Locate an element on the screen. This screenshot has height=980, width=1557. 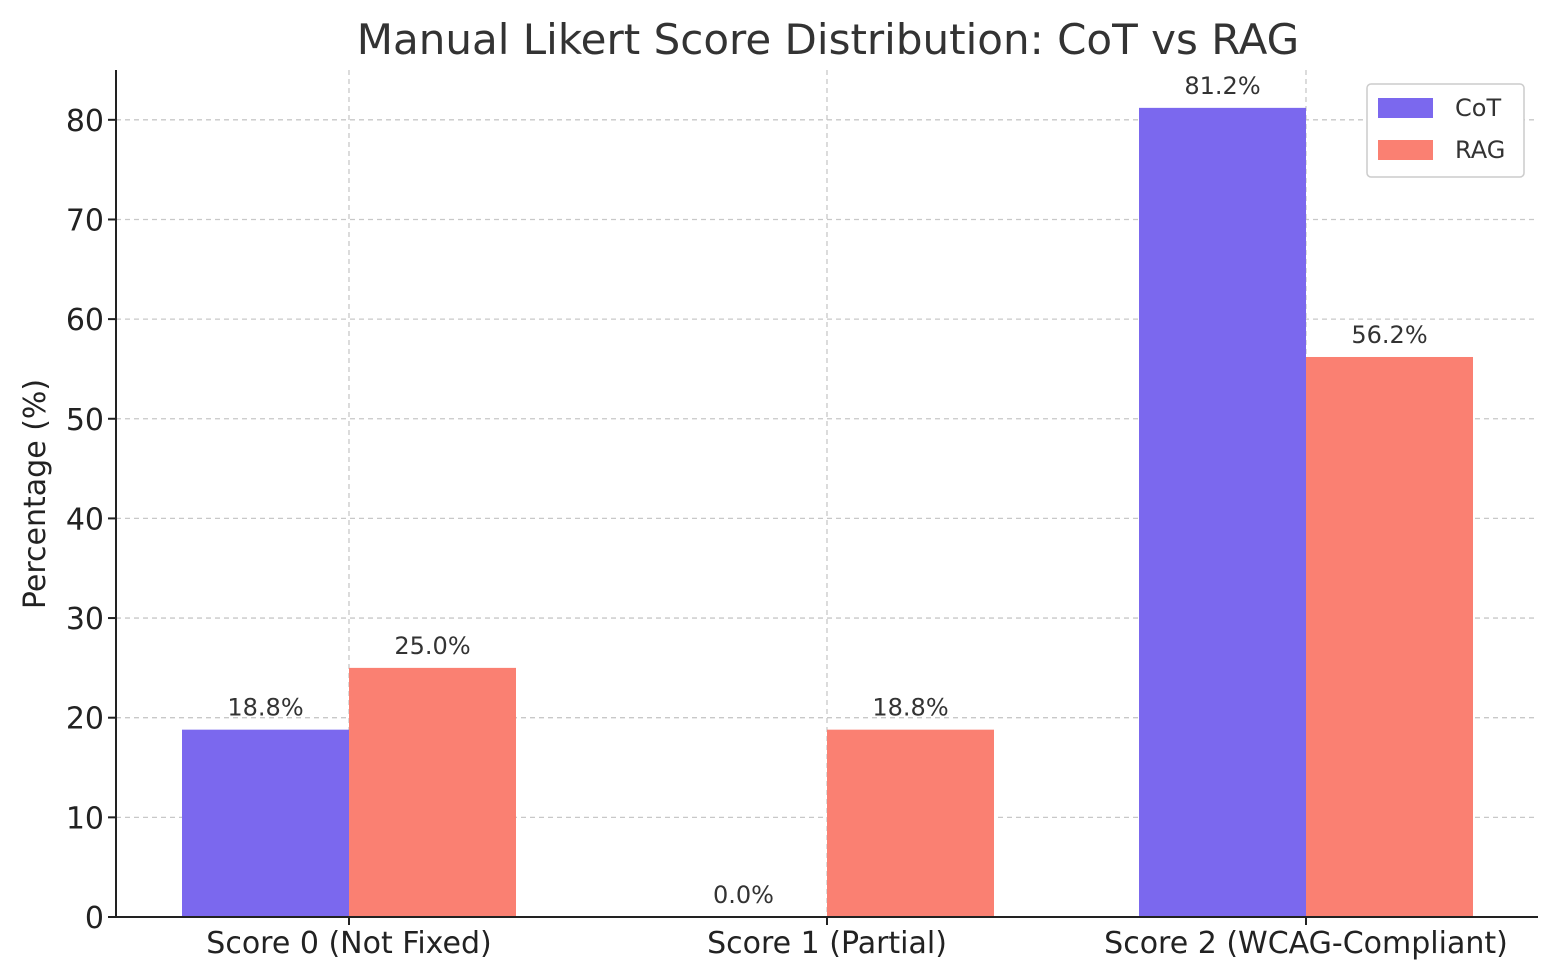
y-tick-label: 80 is located at coordinates (85, 121).